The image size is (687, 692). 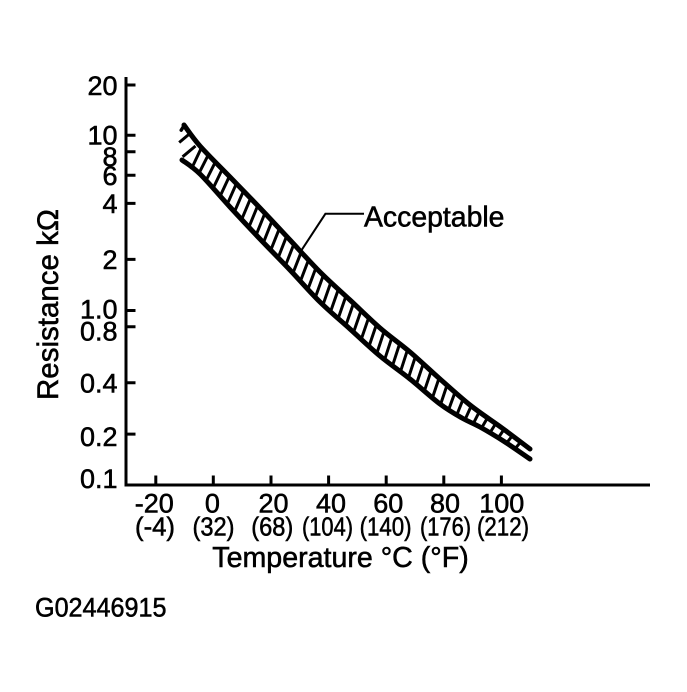 I want to click on svg-text: G02446915, so click(x=101, y=607).